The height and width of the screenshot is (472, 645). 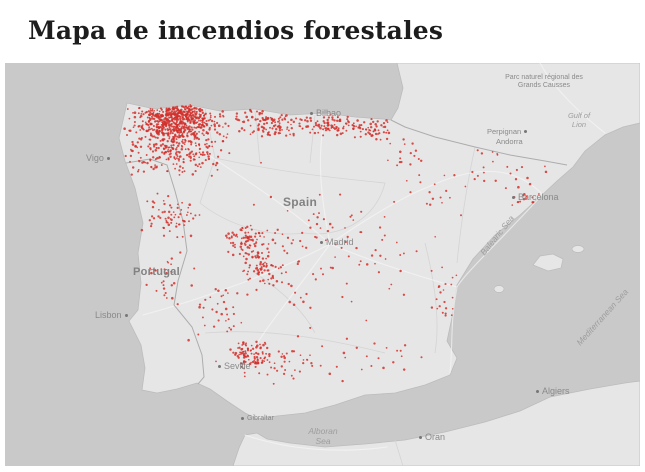 I want to click on page-header: Mapa de incendios forestales, so click(x=322, y=31).